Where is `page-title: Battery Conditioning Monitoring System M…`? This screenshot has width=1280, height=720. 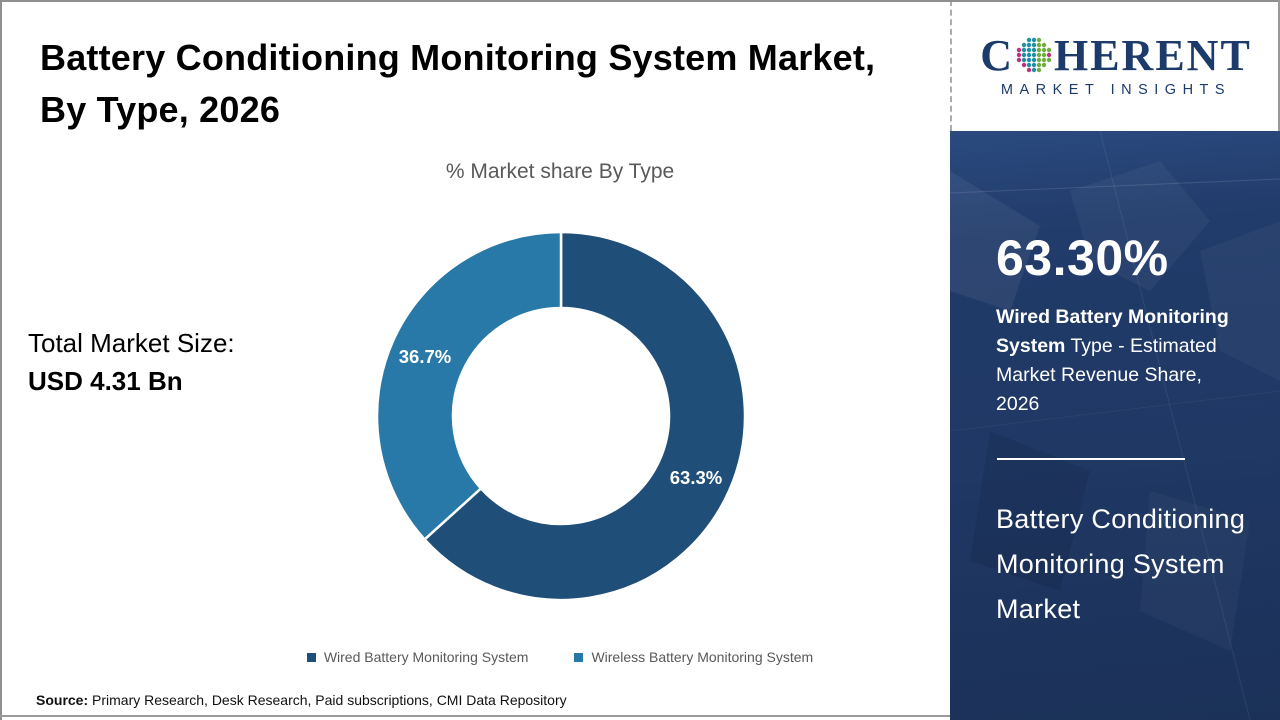
page-title: Battery Conditioning Monitoring System M… is located at coordinates (480, 84).